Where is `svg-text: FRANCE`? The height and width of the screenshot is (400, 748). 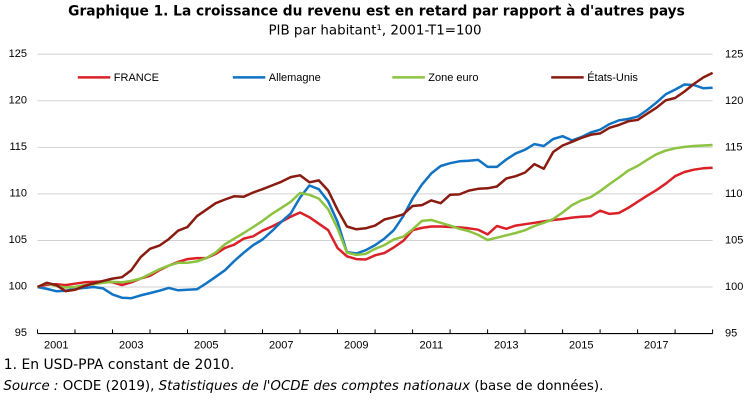
svg-text: FRANCE is located at coordinates (136, 78).